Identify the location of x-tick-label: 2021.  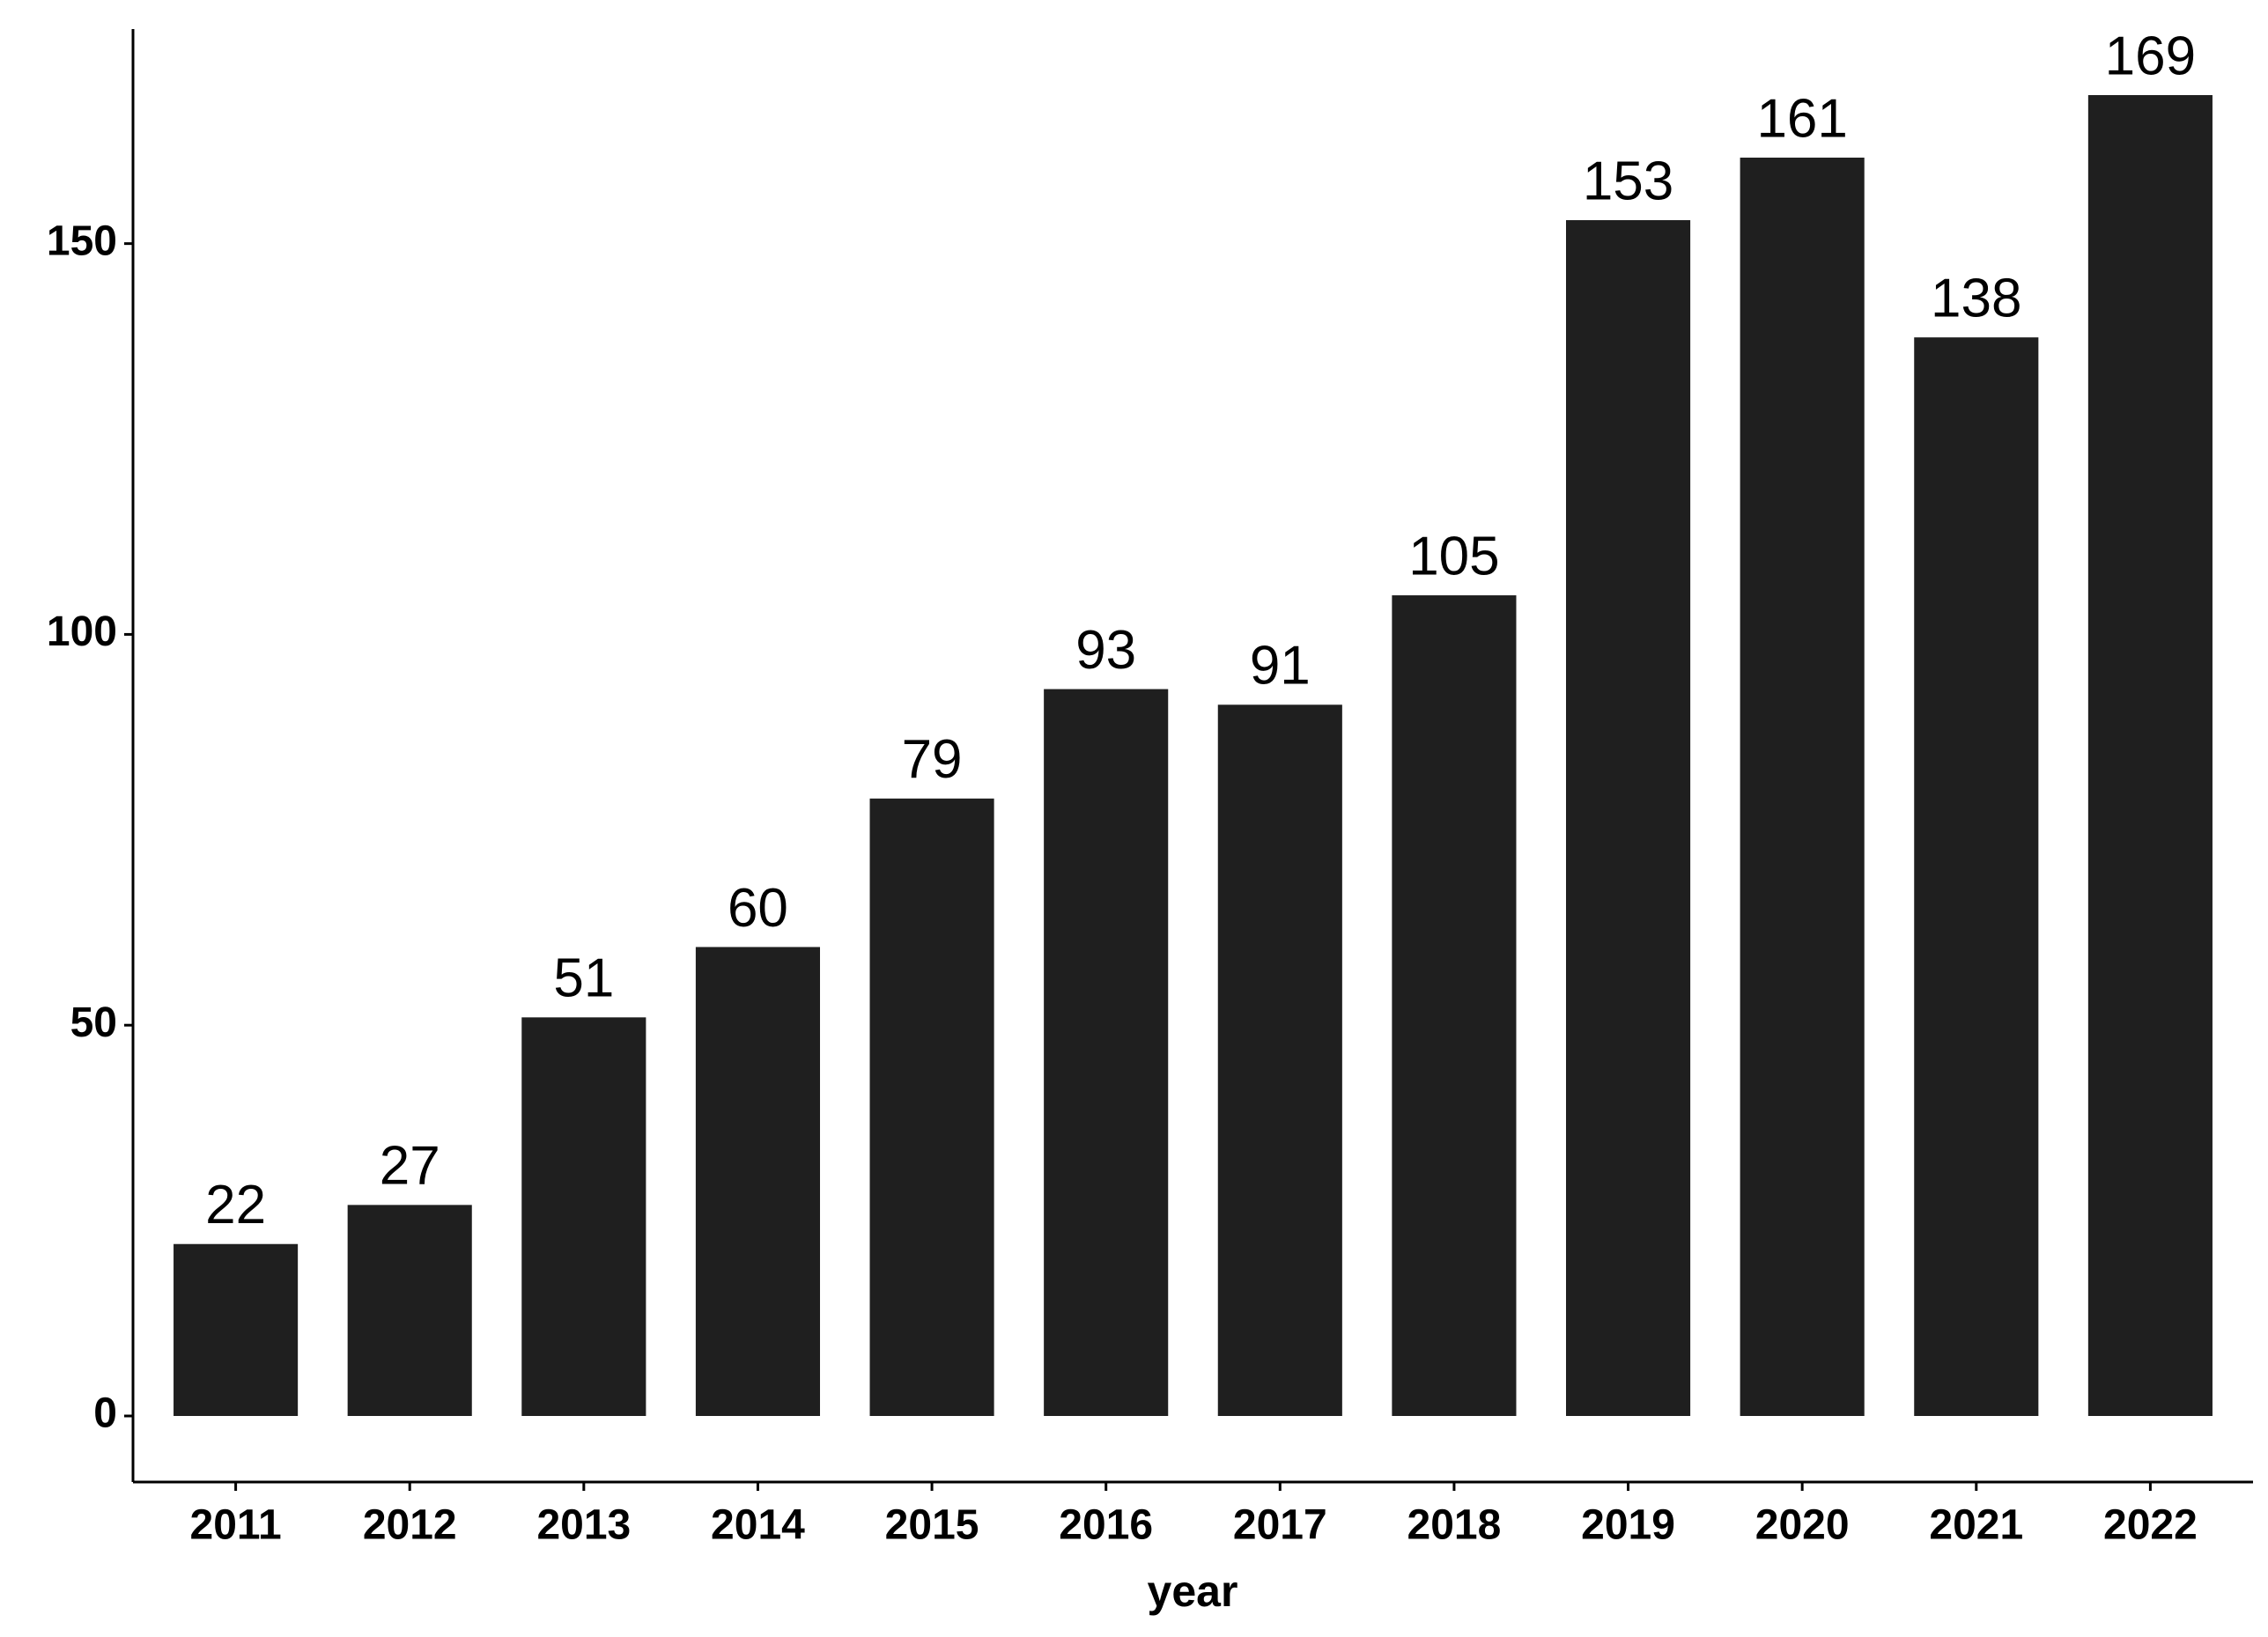
(1976, 1526).